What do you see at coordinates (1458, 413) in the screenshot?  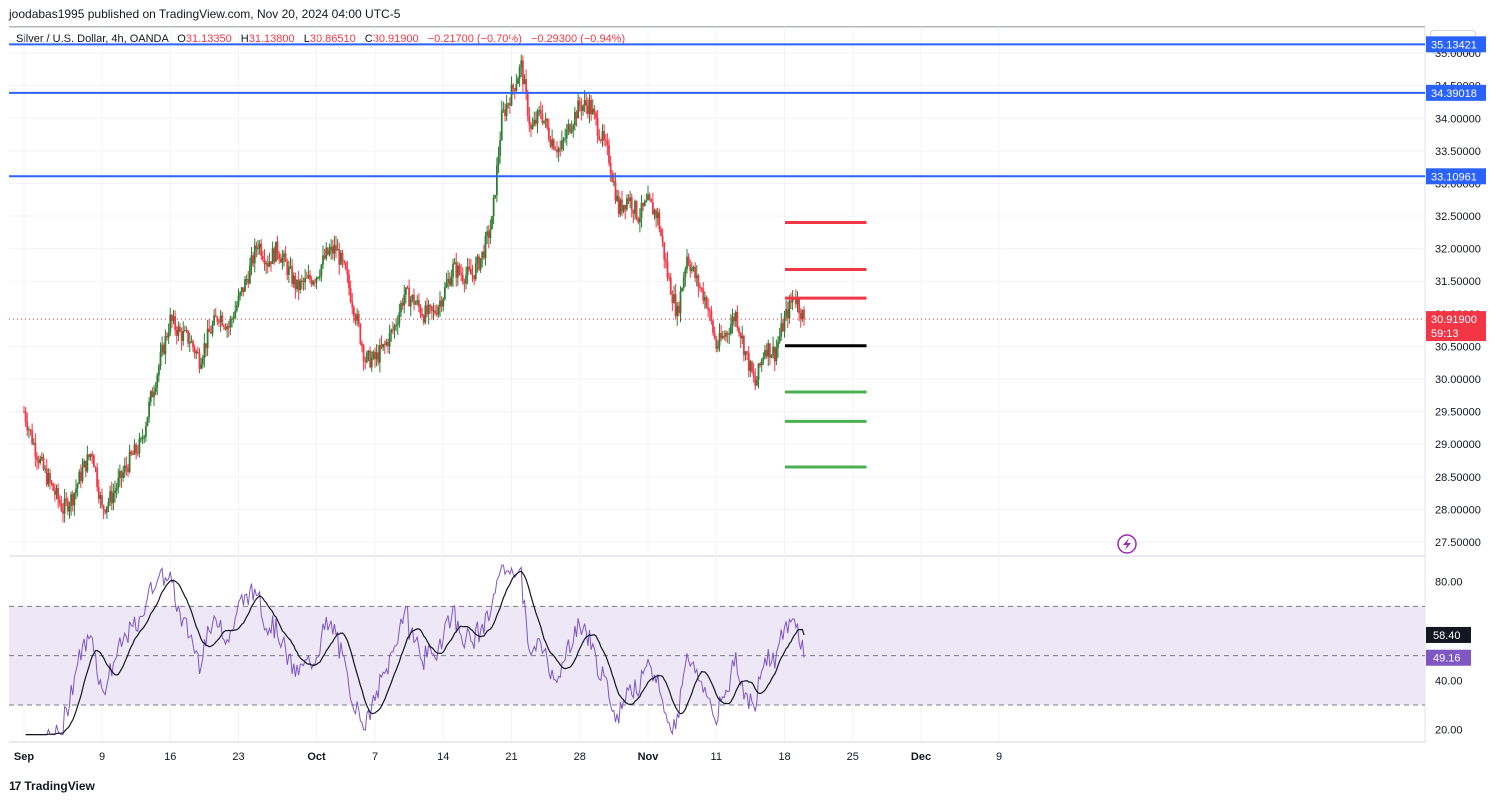 I see `price-tick-label: 29.50000` at bounding box center [1458, 413].